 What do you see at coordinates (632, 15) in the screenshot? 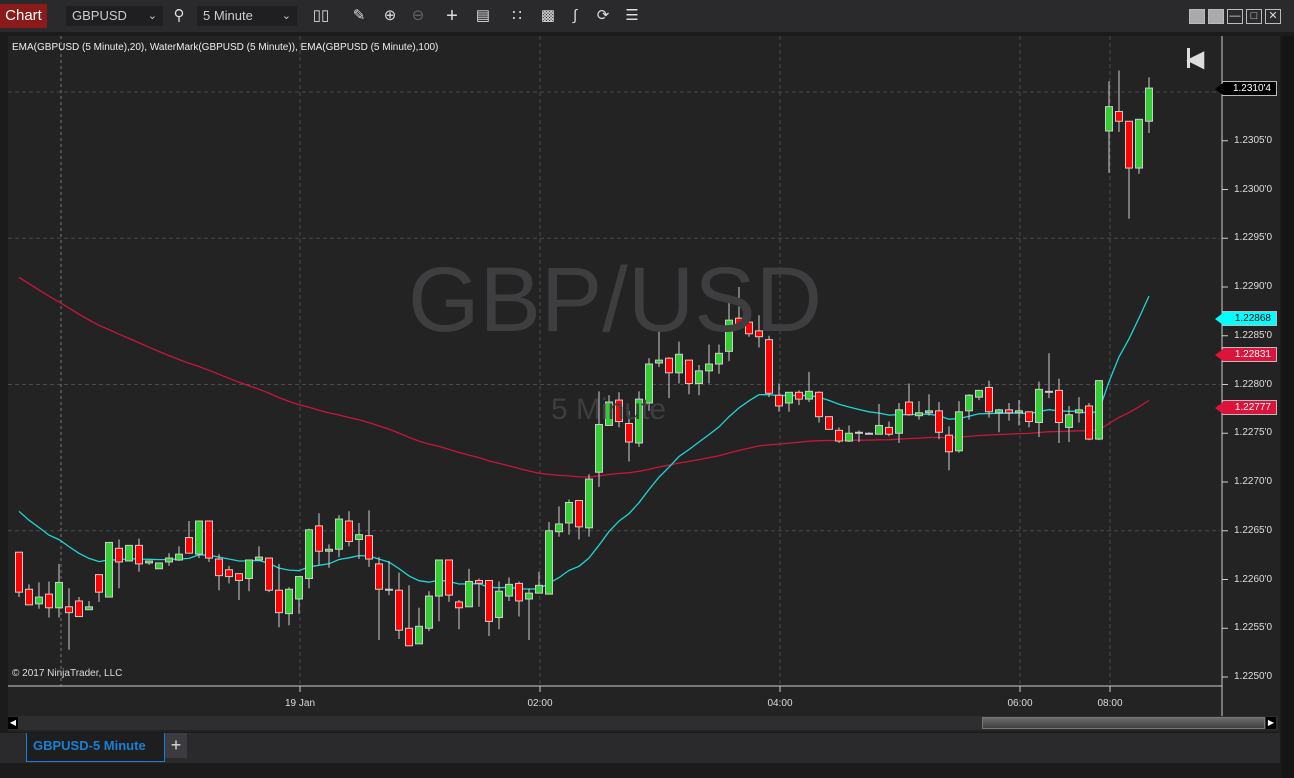
I see `properties-icon: ☰` at bounding box center [632, 15].